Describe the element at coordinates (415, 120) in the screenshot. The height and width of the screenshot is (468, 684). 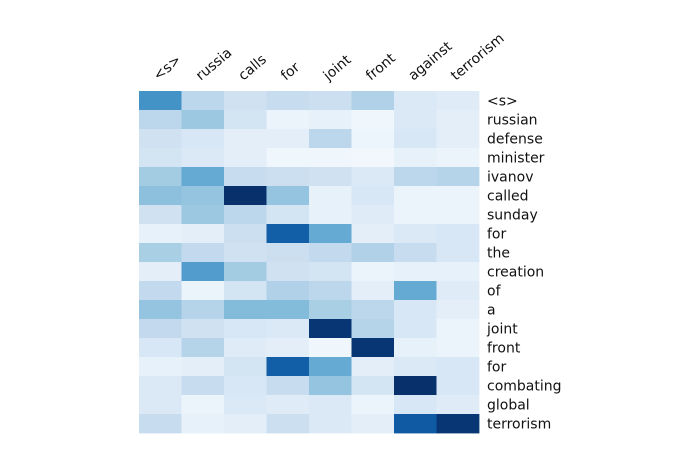
I see `heatmap-cell-r1-c6` at that location.